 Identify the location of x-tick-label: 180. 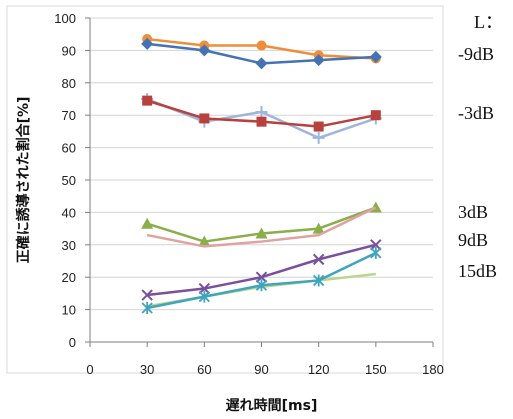
(433, 369).